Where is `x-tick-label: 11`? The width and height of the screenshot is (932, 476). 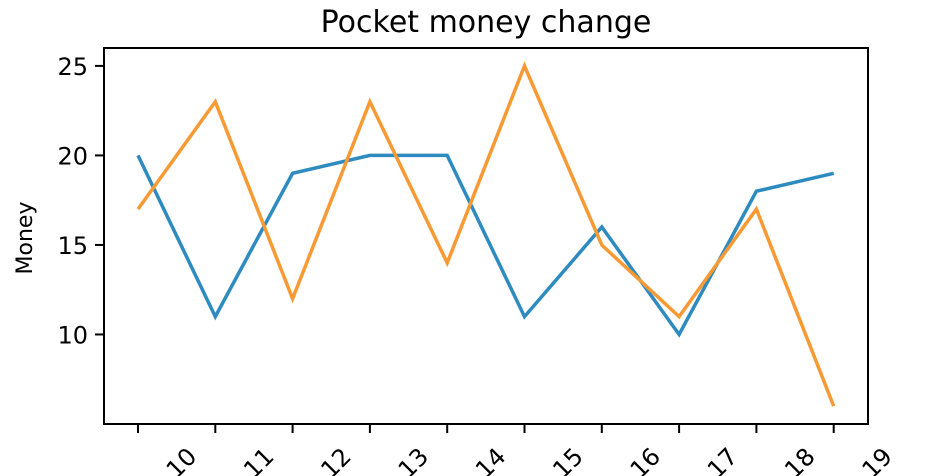
x-tick-label: 11 is located at coordinates (258, 459).